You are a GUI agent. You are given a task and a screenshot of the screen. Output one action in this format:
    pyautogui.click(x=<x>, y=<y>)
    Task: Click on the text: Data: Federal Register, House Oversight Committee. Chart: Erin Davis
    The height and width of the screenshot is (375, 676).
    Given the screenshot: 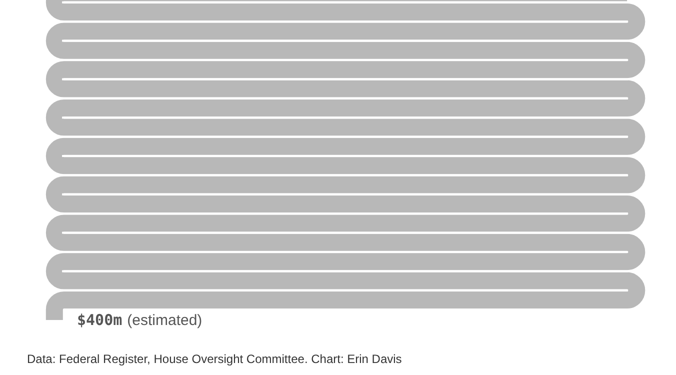 What is the action you would take?
    pyautogui.click(x=214, y=359)
    